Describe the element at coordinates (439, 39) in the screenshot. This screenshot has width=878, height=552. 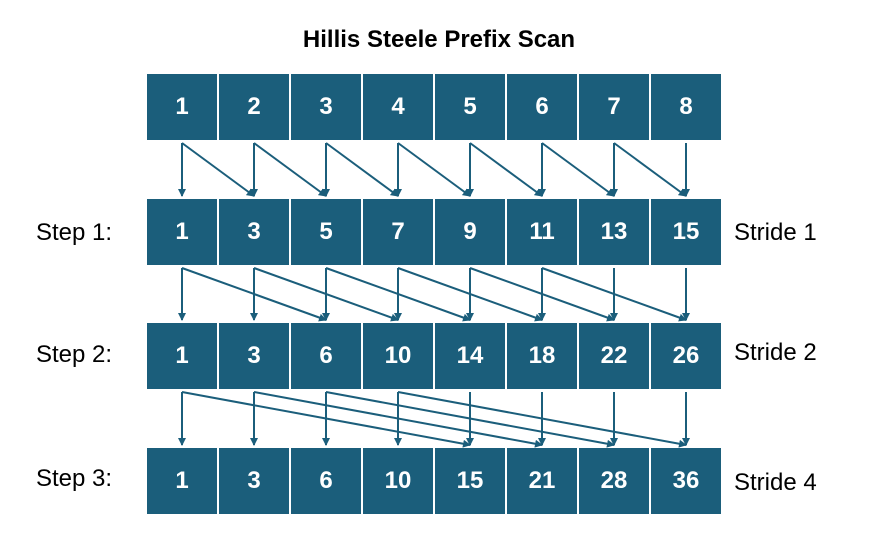
I see `diagram-title: Hillis Steele Prefix Scan` at that location.